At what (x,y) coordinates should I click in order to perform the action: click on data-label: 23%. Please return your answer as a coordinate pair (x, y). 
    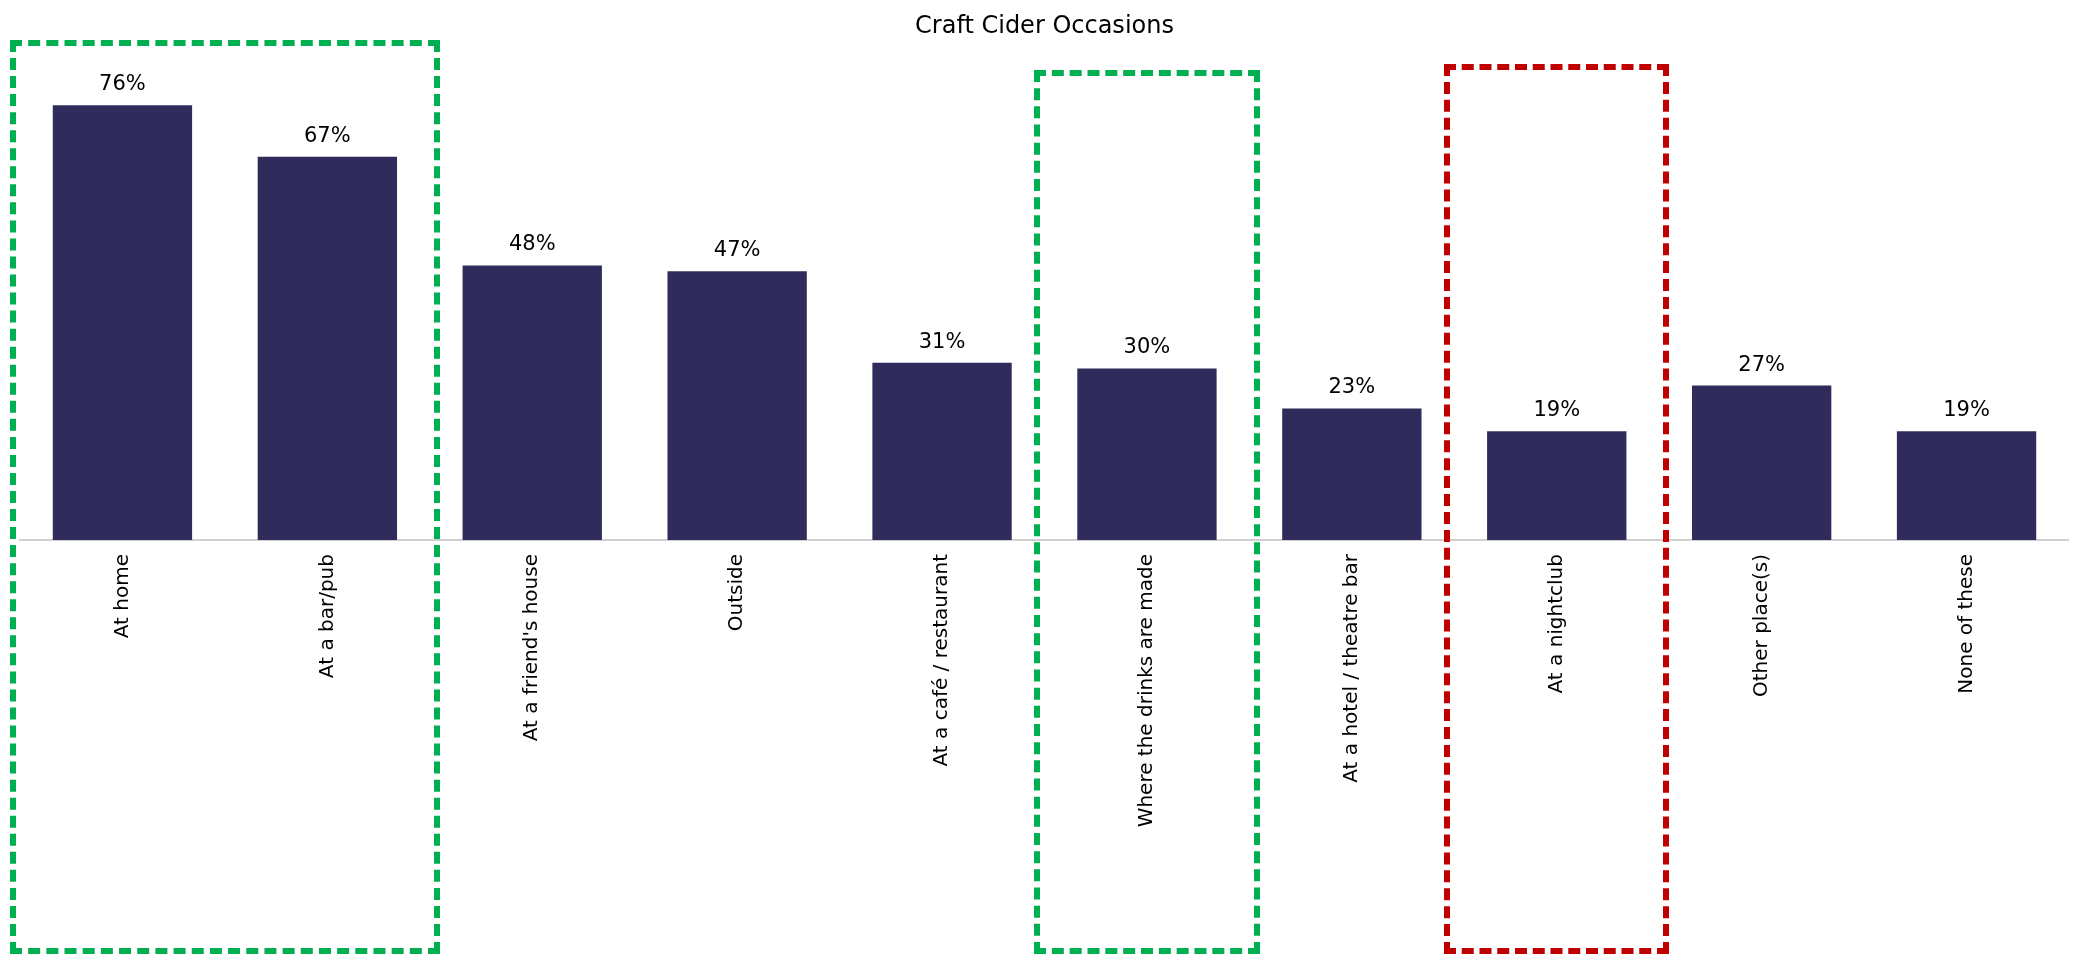
    Looking at the image, I should click on (1352, 386).